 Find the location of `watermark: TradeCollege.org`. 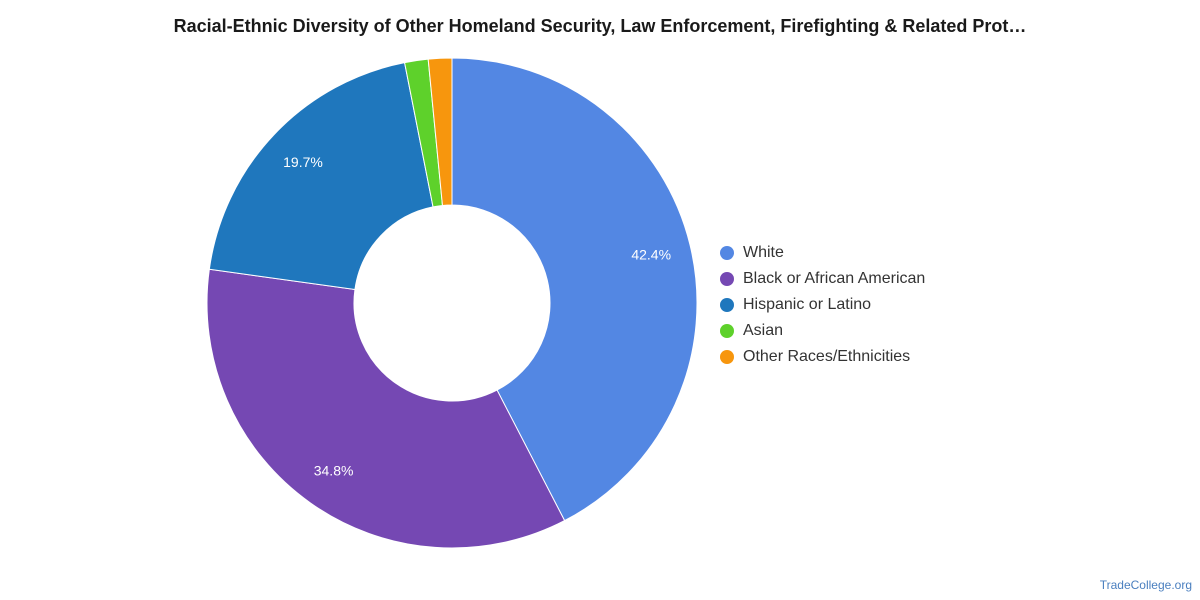

watermark: TradeCollege.org is located at coordinates (1145, 585).